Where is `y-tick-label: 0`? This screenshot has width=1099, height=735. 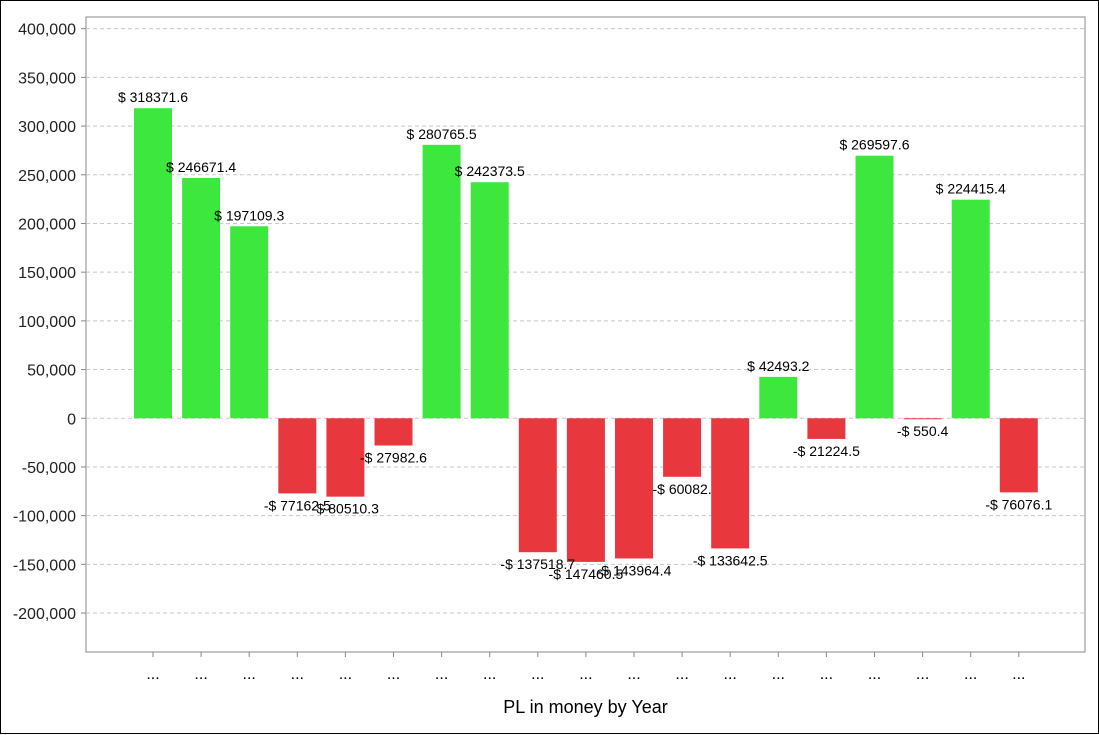 y-tick-label: 0 is located at coordinates (71, 419).